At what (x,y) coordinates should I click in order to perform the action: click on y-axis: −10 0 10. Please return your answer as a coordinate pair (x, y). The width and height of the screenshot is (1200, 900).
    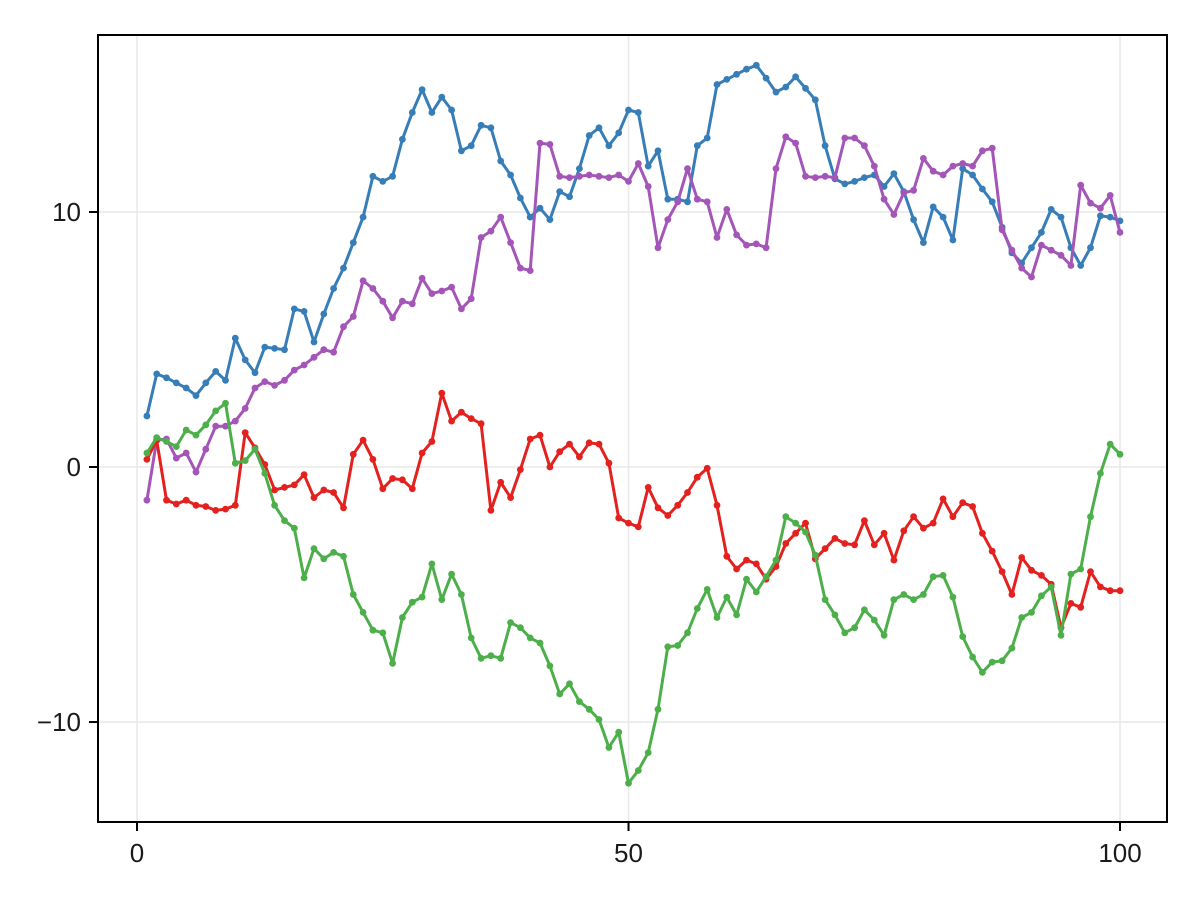
    Looking at the image, I should click on (67, 467).